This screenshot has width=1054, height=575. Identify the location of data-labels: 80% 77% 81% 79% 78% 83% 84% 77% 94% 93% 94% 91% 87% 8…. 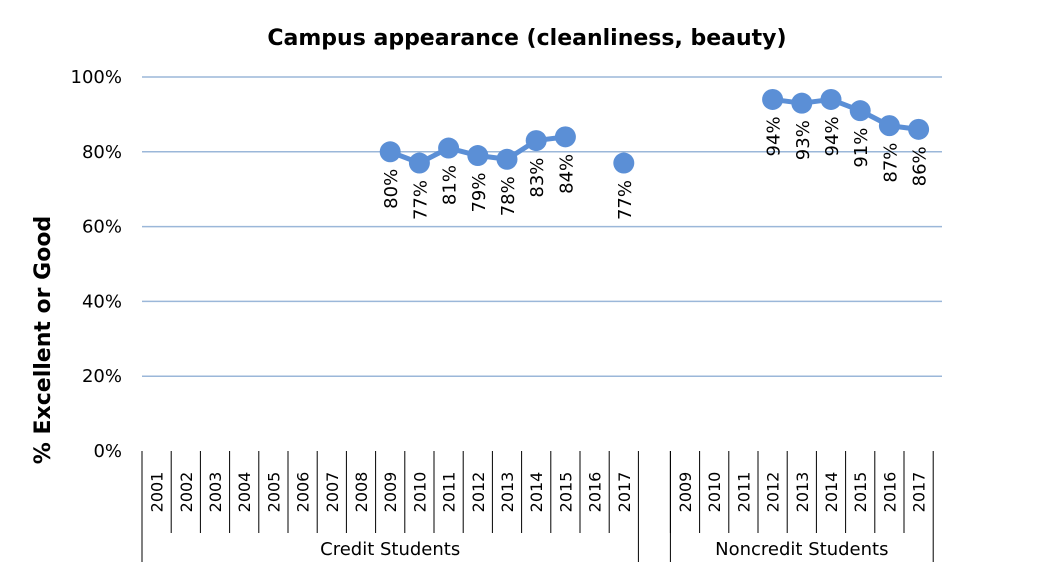
(655, 168).